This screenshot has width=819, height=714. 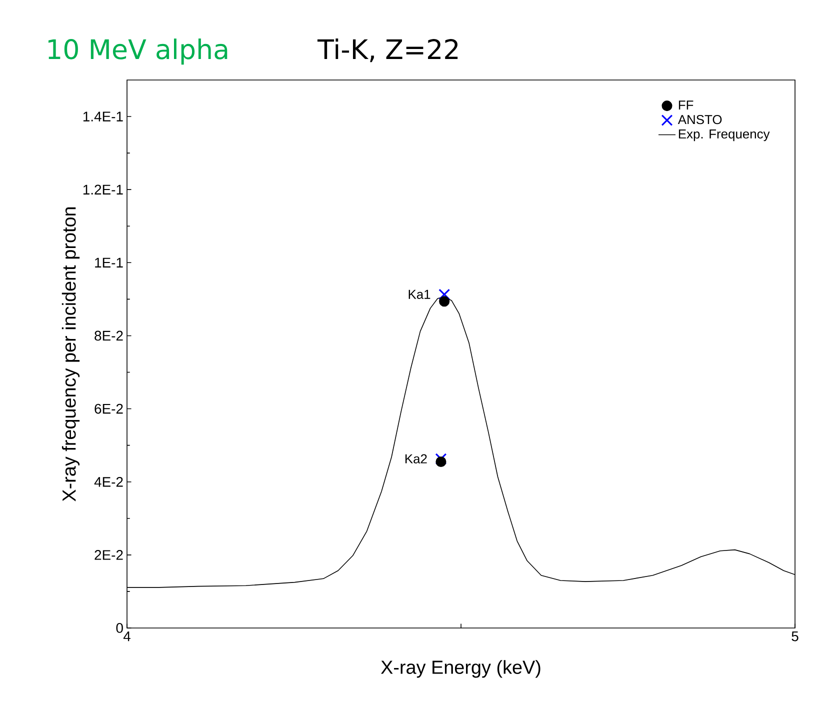 I want to click on y-tick-label: 1.4E-1, so click(x=103, y=117).